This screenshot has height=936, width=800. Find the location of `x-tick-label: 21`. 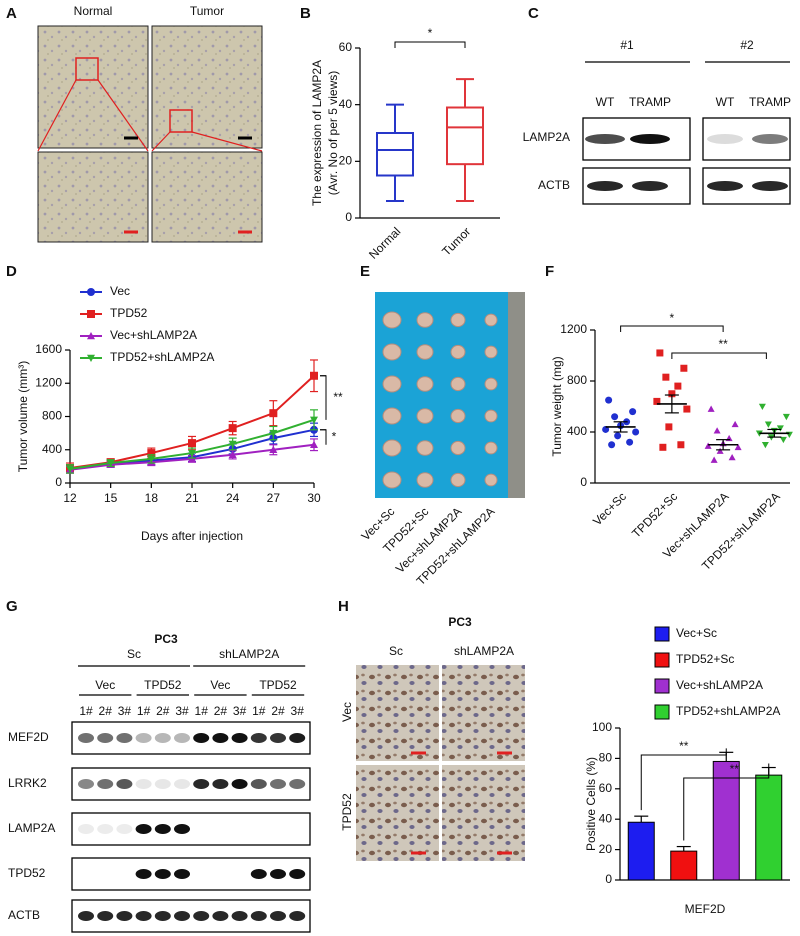

x-tick-label: 21 is located at coordinates (192, 498).